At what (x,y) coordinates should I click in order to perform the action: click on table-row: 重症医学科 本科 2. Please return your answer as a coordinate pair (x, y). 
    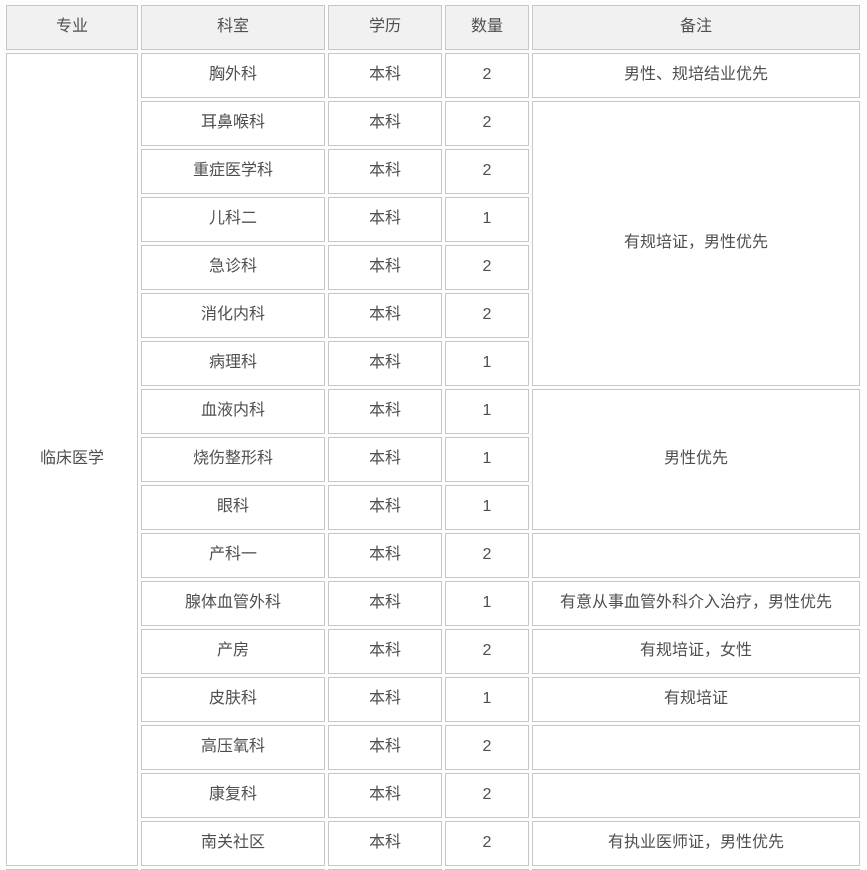
    Looking at the image, I should click on (433, 171).